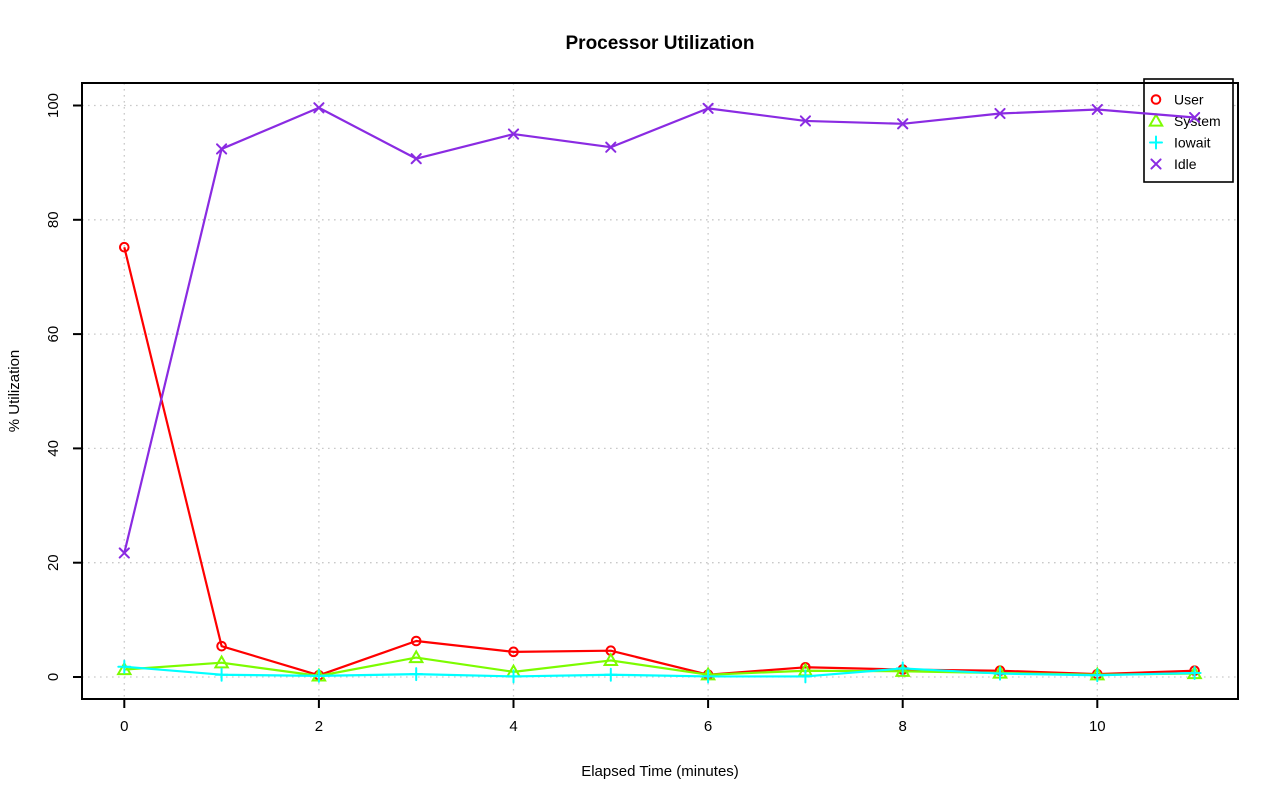 The height and width of the screenshot is (801, 1280). I want to click on legend-marker-idle-icon, so click(1156, 164).